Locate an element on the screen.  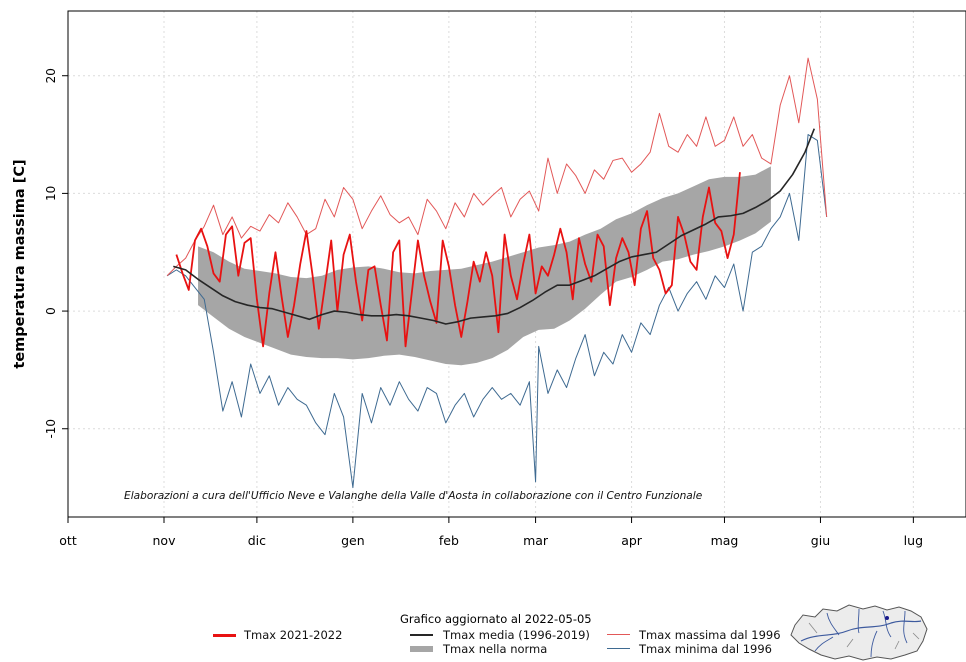
legend-label-current: Tmax 2021-2022 is located at coordinates (293, 635).